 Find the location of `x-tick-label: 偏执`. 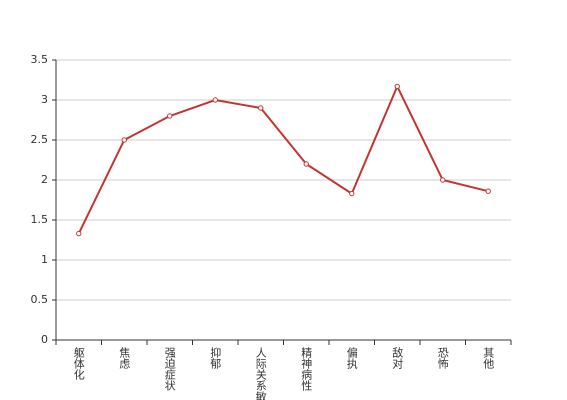

x-tick-label: 偏执 is located at coordinates (351, 358).